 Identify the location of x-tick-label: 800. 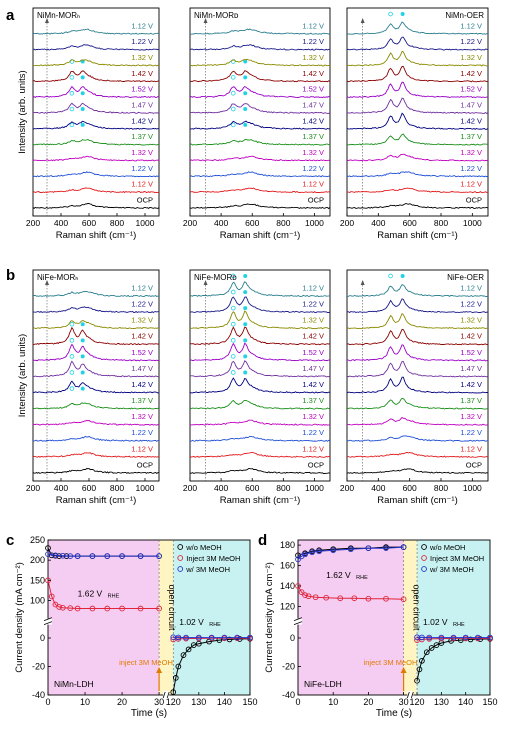
(283, 488).